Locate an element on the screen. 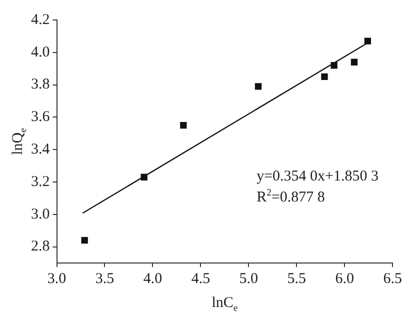 This screenshot has height=321, width=413. x-tick-label: 3.5 is located at coordinates (104, 278).